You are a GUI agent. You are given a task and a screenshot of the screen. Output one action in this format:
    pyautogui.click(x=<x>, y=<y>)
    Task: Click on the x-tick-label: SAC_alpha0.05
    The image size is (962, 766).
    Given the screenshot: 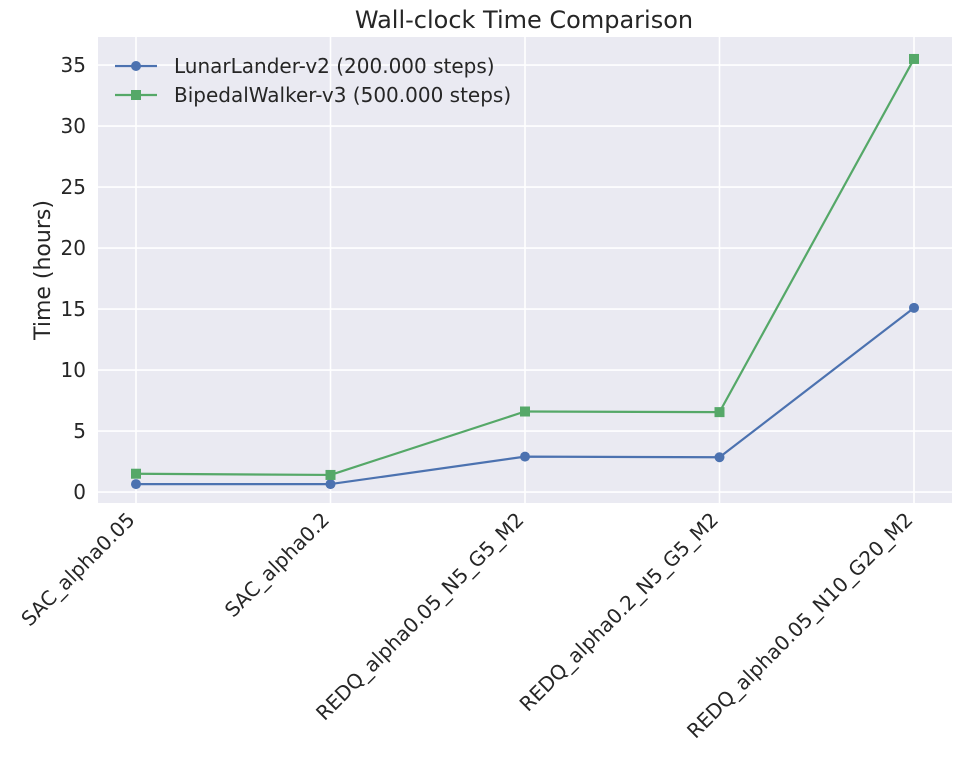 What is the action you would take?
    pyautogui.click(x=77, y=569)
    